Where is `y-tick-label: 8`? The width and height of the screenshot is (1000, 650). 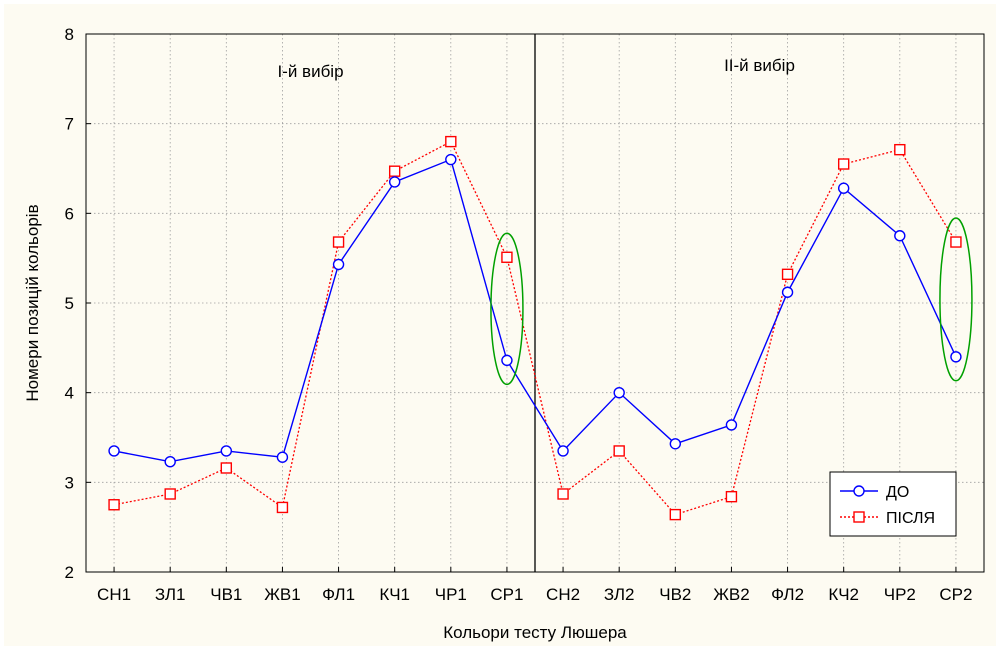 y-tick-label: 8 is located at coordinates (69, 34).